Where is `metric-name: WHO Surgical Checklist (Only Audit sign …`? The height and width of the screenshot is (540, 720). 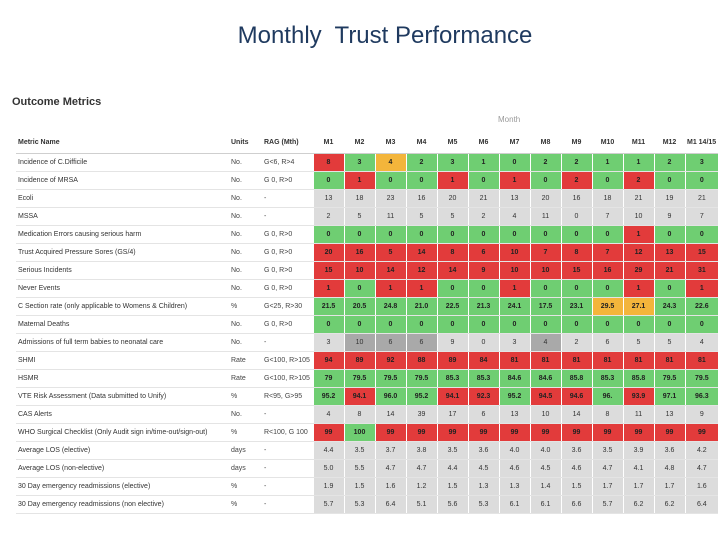
metric-name: WHO Surgical Checklist (Only Audit sign … is located at coordinates (122, 432).